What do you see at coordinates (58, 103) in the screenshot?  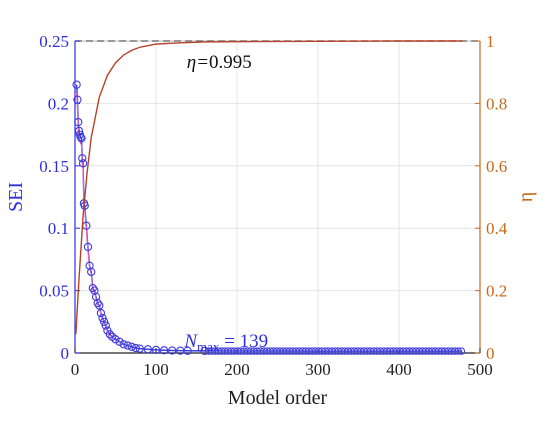 I see `y-left-tick-label: 0.2` at bounding box center [58, 103].